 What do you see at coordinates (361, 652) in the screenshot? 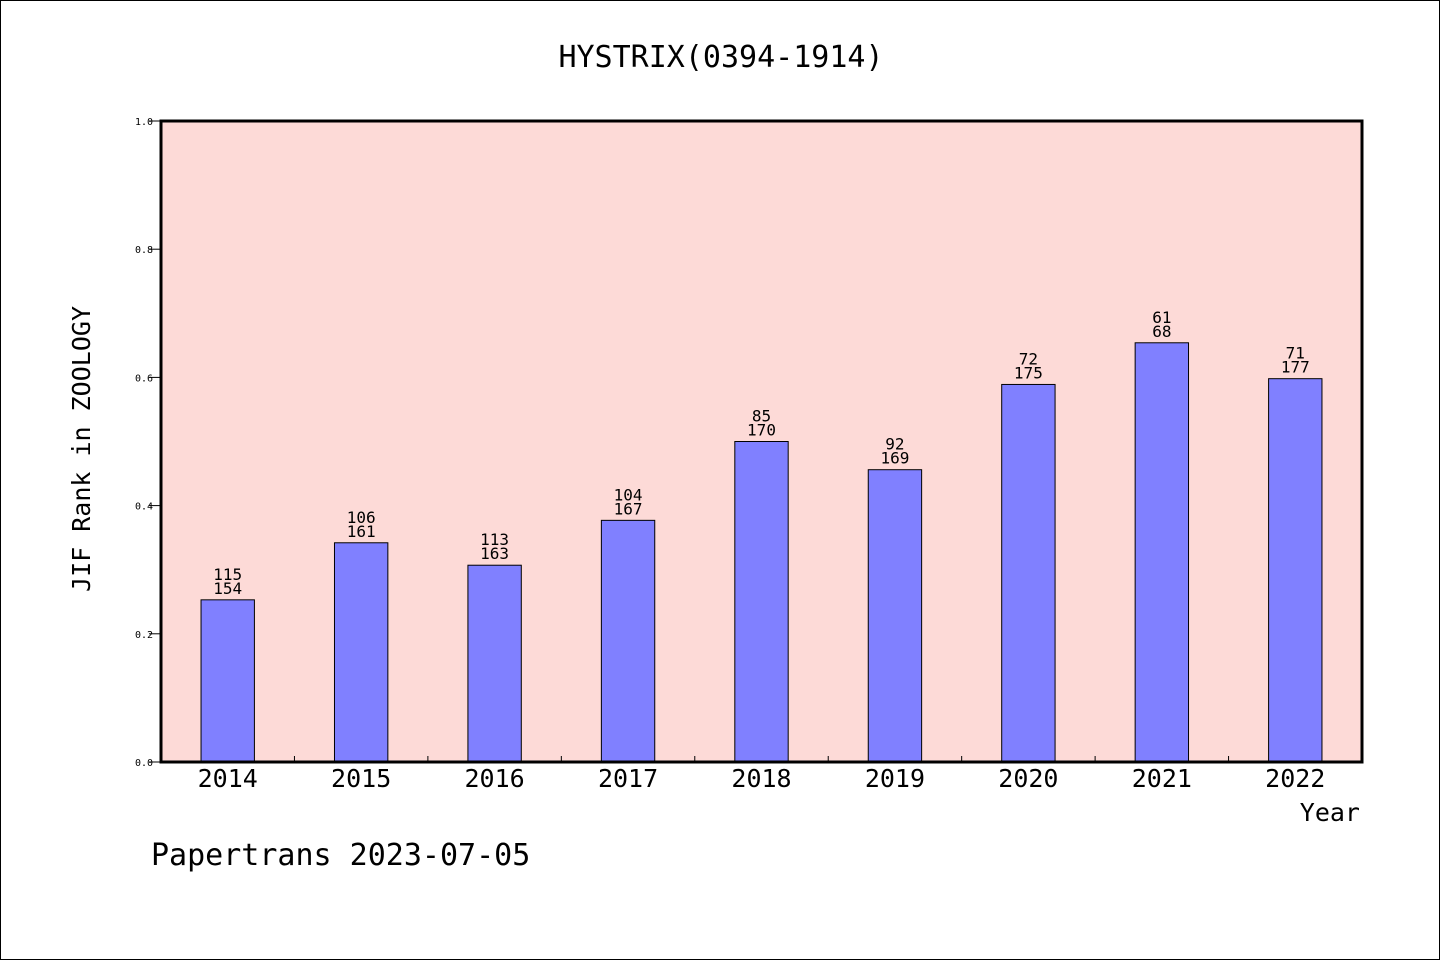
I see `bar-2015` at bounding box center [361, 652].